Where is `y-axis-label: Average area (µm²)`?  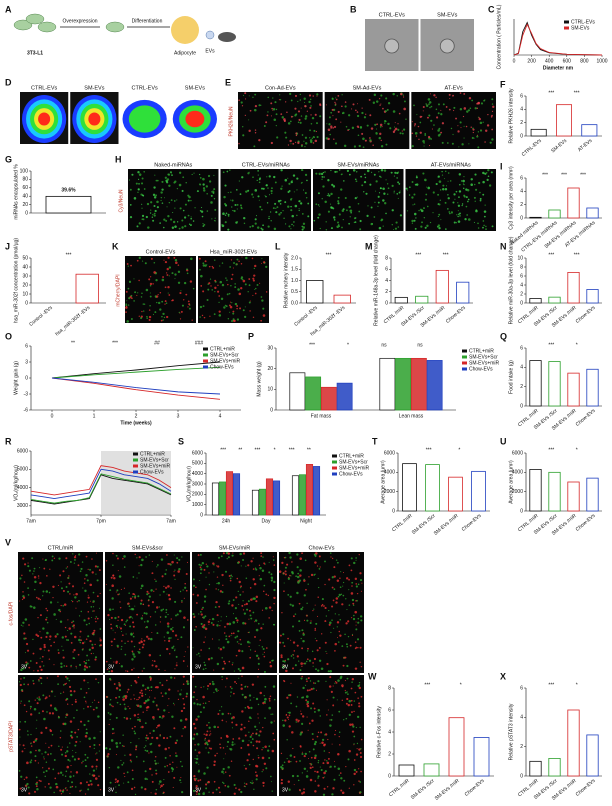
y-axis-label: Average area (µm²) is located at coordinates (383, 482).